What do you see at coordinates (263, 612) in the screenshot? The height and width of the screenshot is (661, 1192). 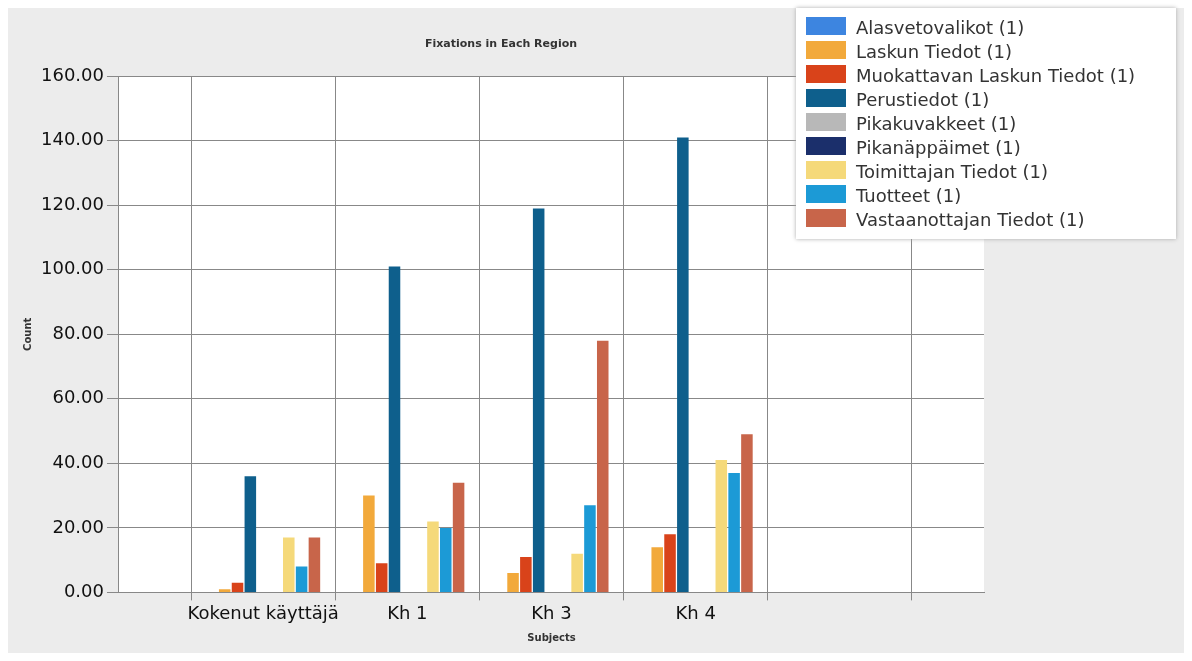 I see `x-tick-label: Kokenut käyttäjä` at bounding box center [263, 612].